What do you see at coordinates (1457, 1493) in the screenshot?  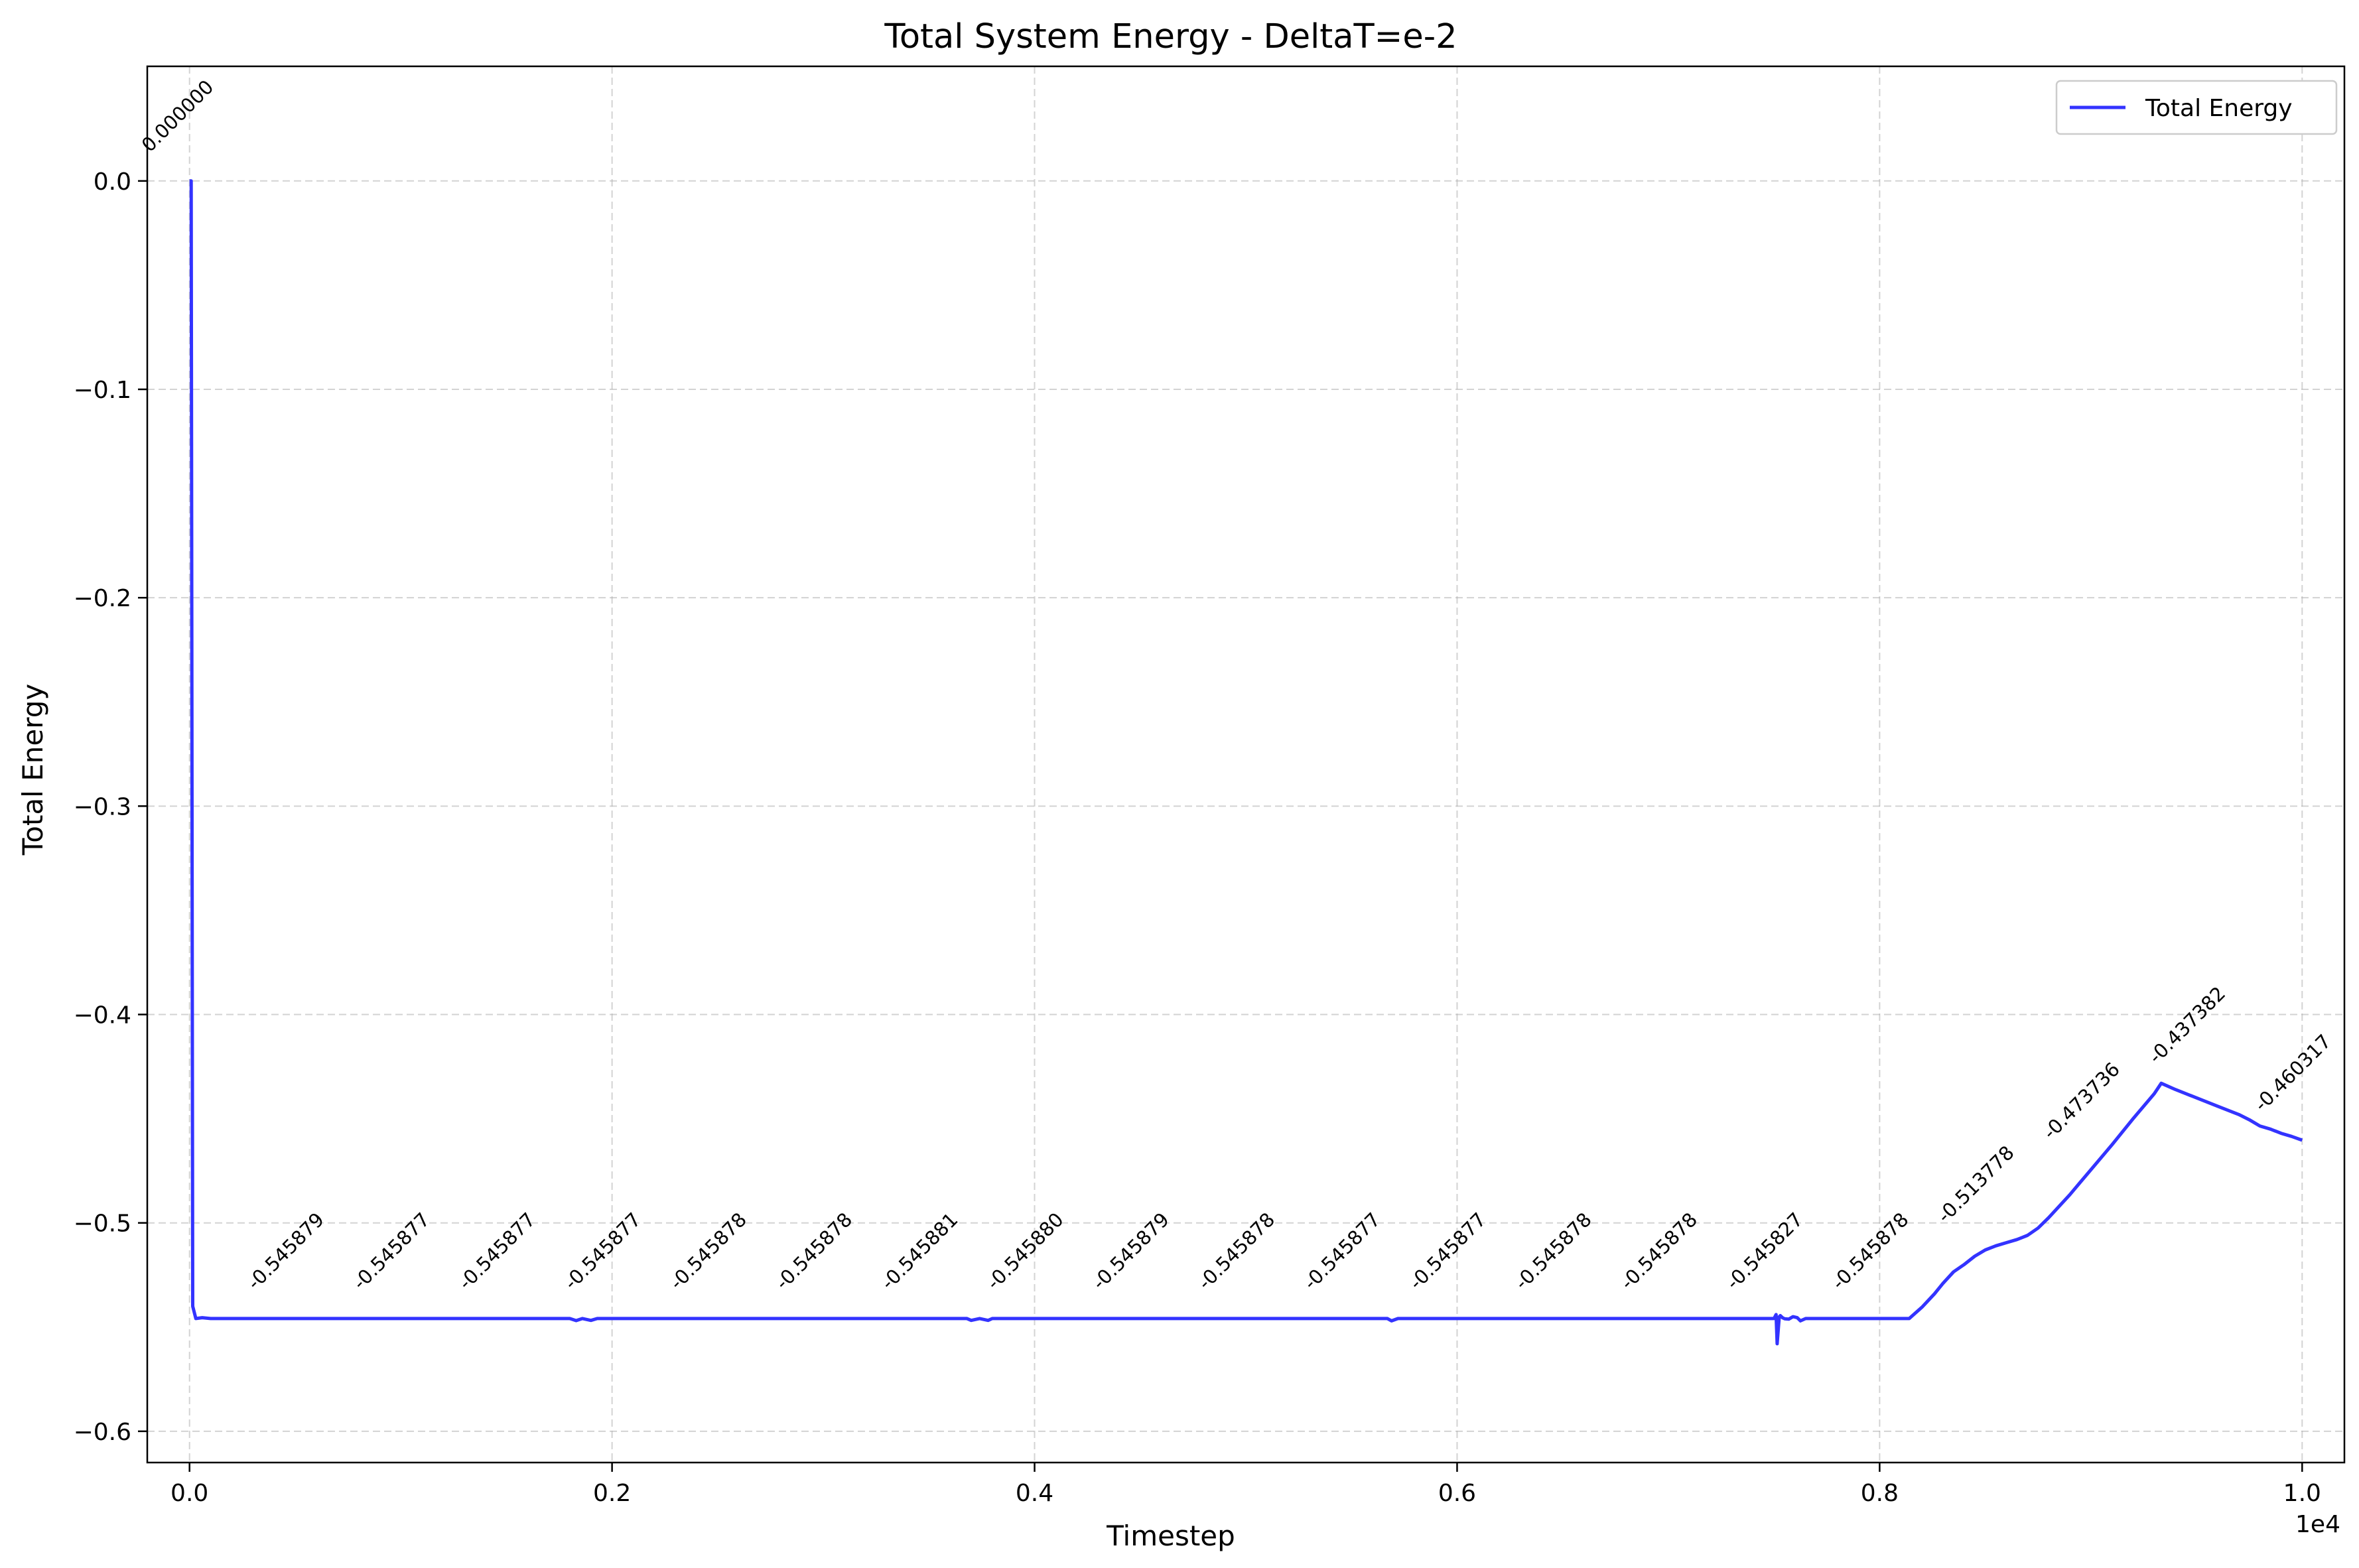 I see `x-tick-label: 0.6` at bounding box center [1457, 1493].